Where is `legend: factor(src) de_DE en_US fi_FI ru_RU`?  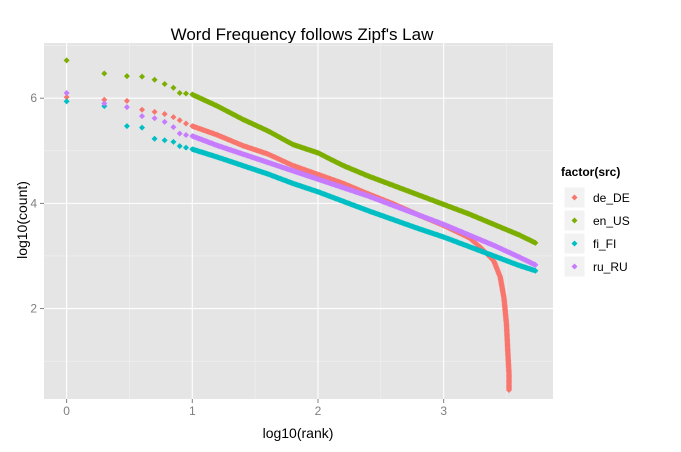 legend: factor(src) de_DE en_US fi_FI ru_RU is located at coordinates (595, 221).